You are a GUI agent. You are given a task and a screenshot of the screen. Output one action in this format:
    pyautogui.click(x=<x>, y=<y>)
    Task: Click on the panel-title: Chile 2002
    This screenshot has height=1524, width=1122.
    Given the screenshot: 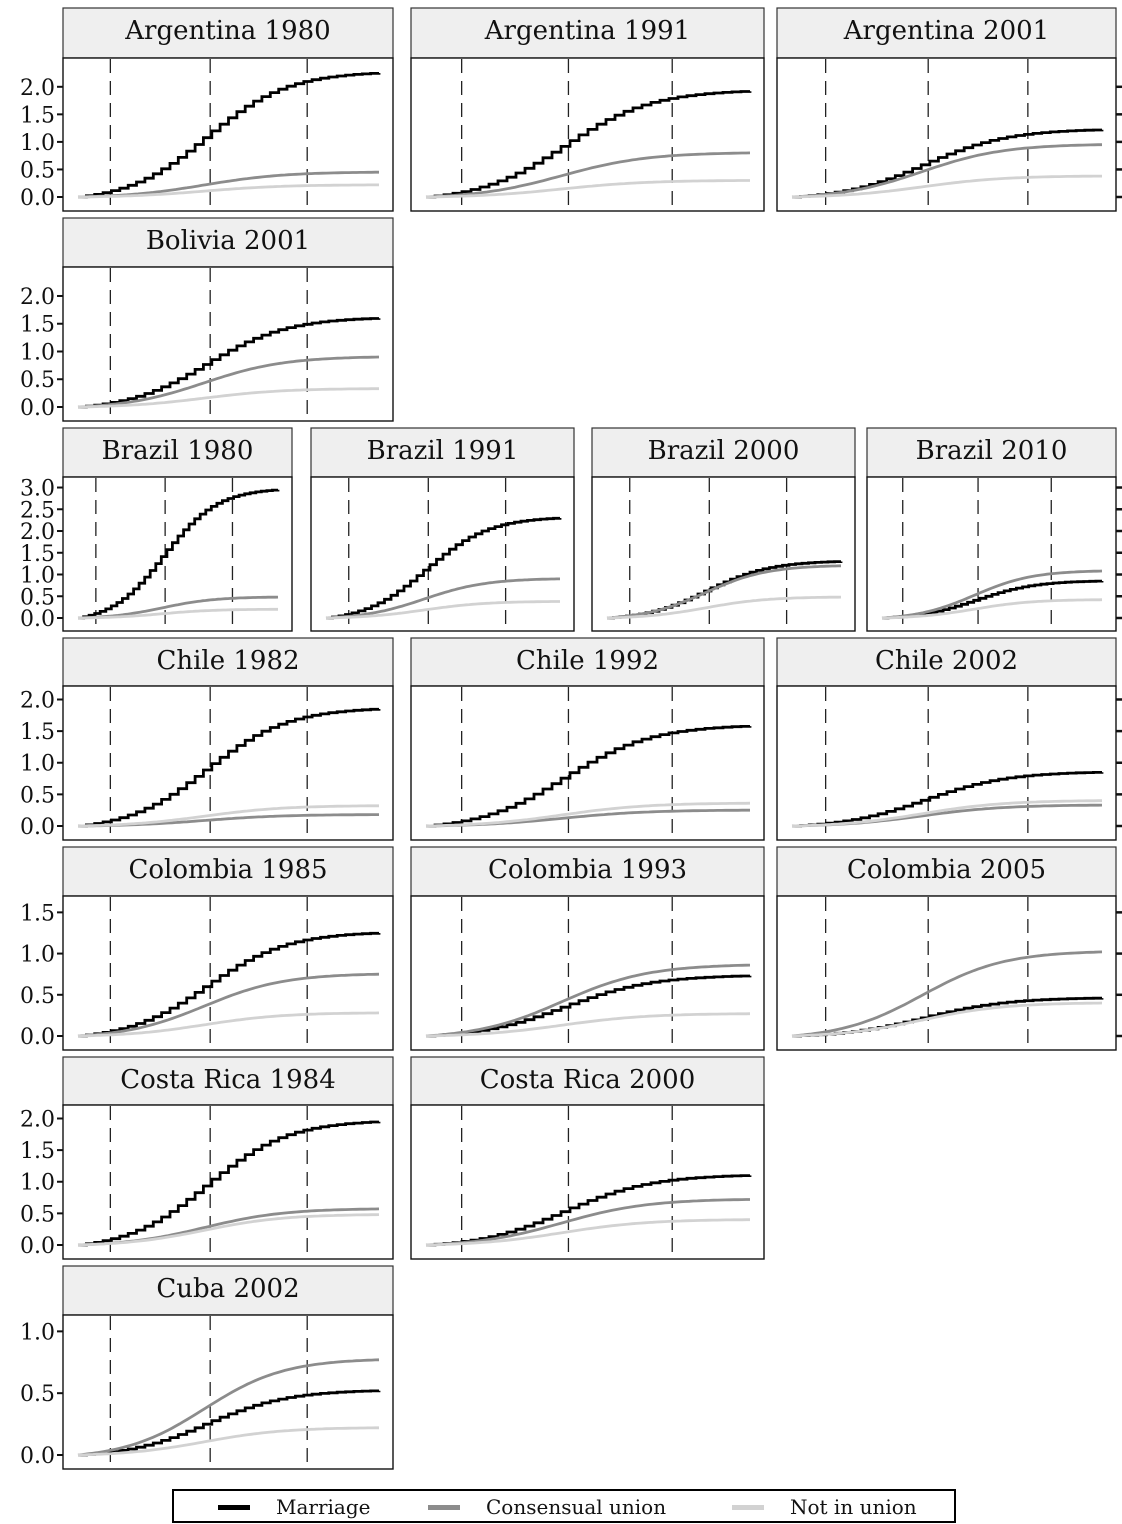 What is the action you would take?
    pyautogui.click(x=946, y=661)
    